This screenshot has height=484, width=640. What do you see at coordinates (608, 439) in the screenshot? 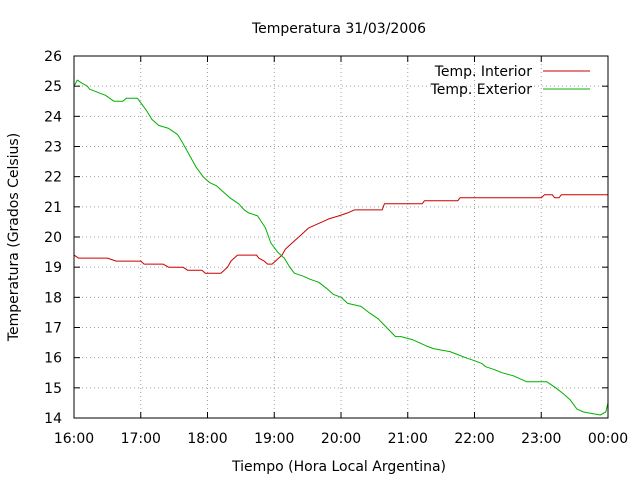
I see `x-tick-label: 00:00` at bounding box center [608, 439].